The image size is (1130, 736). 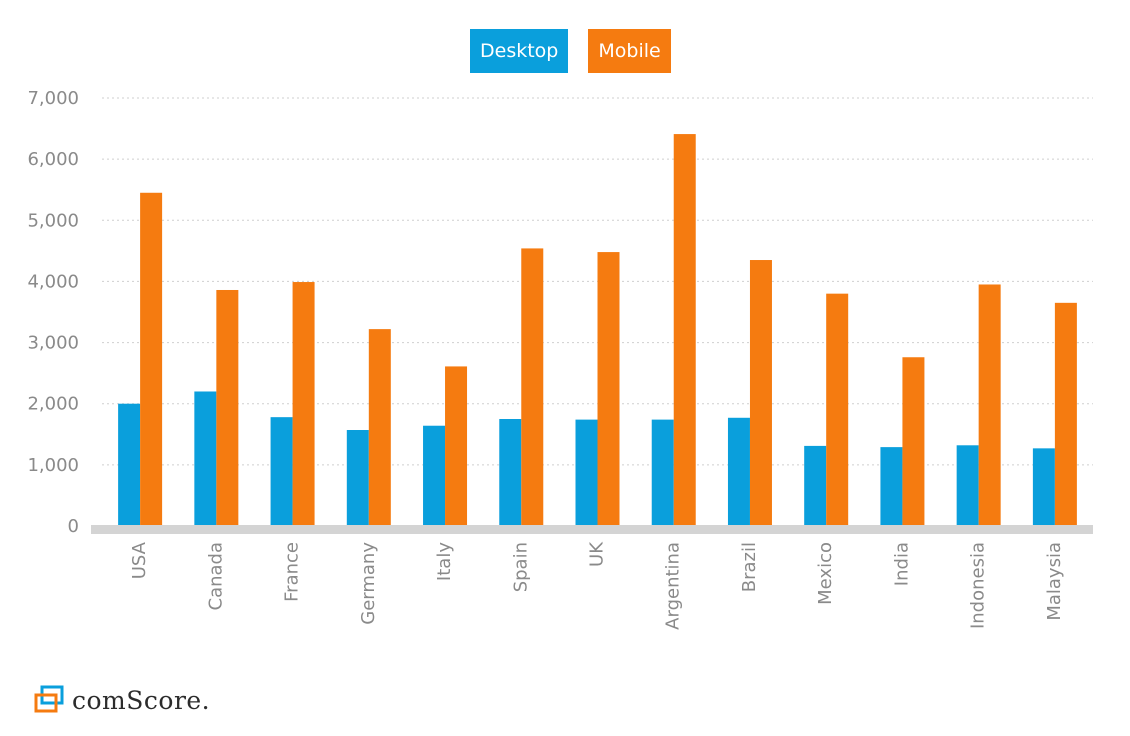 What do you see at coordinates (444, 561) in the screenshot?
I see `x-tick-label: Italy` at bounding box center [444, 561].